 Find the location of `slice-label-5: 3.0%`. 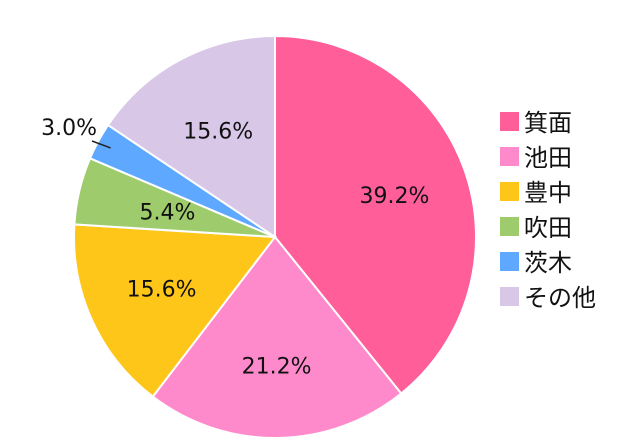

slice-label-5: 3.0% is located at coordinates (69, 128).